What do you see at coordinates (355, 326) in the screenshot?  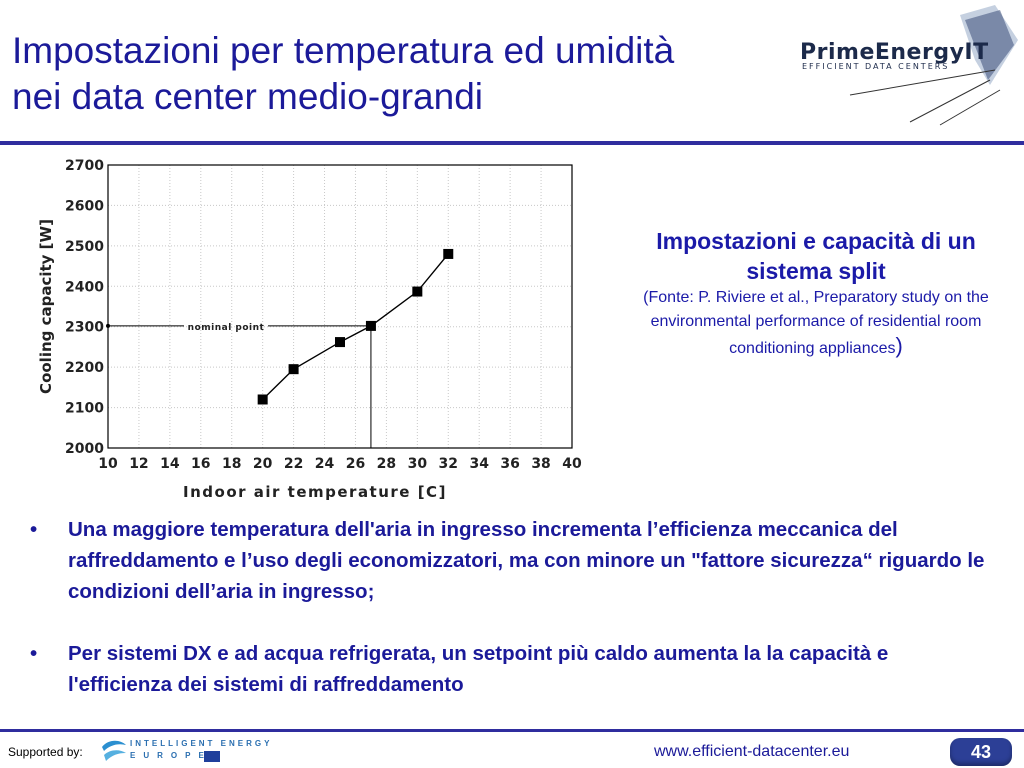 I see `series-line` at bounding box center [355, 326].